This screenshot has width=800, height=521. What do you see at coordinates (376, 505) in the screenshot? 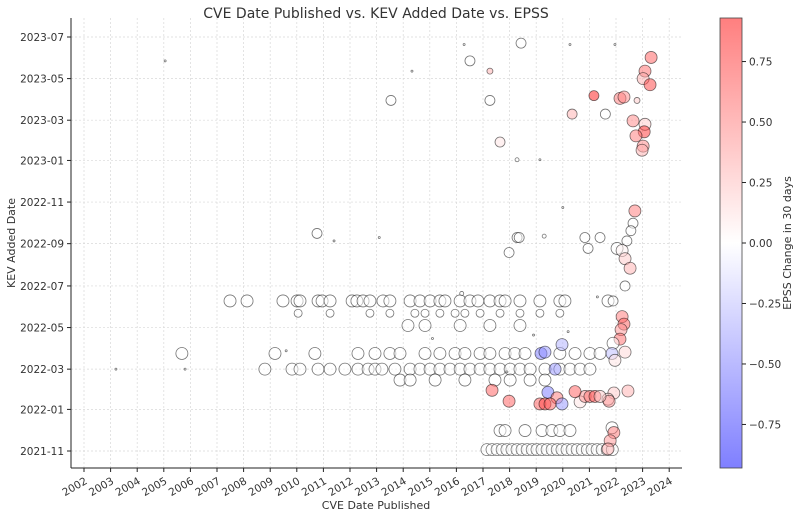
I see `x-axis-label: CVE Date Published` at bounding box center [376, 505].